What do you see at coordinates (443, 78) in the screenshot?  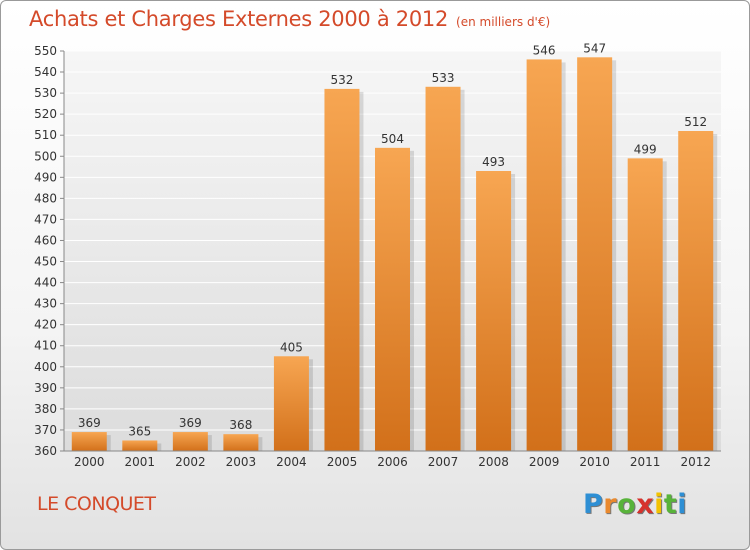 I see `data-label: 533` at bounding box center [443, 78].